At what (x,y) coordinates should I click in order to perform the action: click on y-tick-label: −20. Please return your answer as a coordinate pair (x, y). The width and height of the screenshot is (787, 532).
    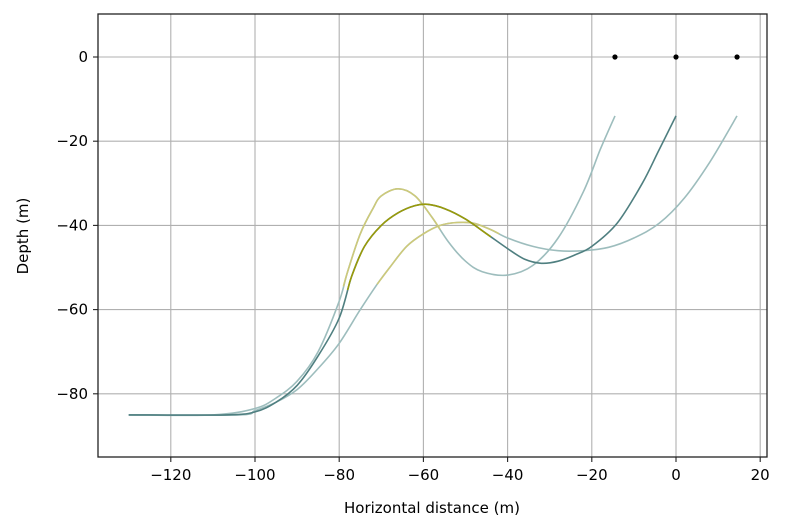
    Looking at the image, I should click on (72, 141).